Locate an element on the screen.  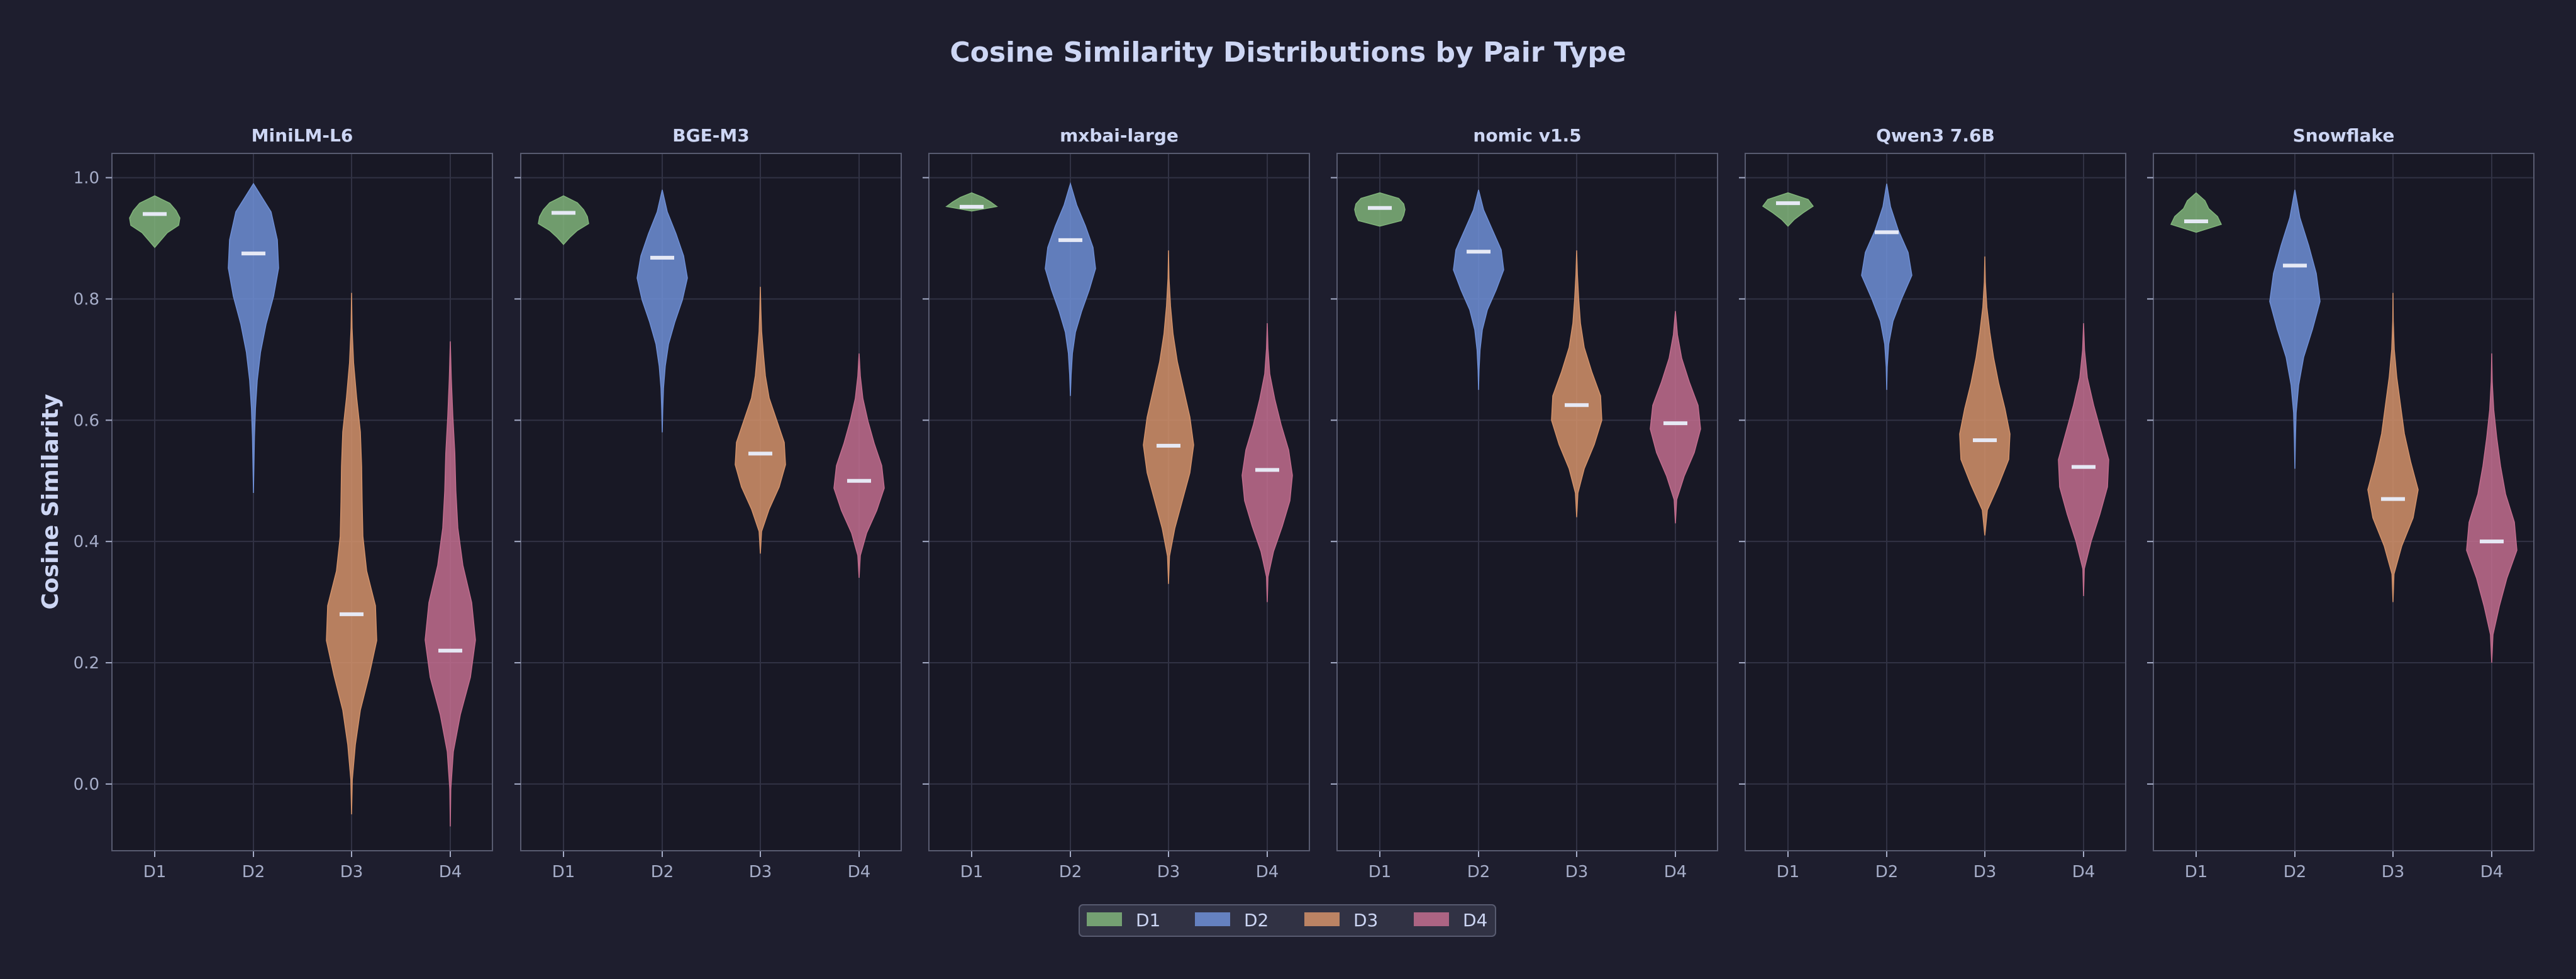
legend-label-d4: D4 is located at coordinates (1475, 920).